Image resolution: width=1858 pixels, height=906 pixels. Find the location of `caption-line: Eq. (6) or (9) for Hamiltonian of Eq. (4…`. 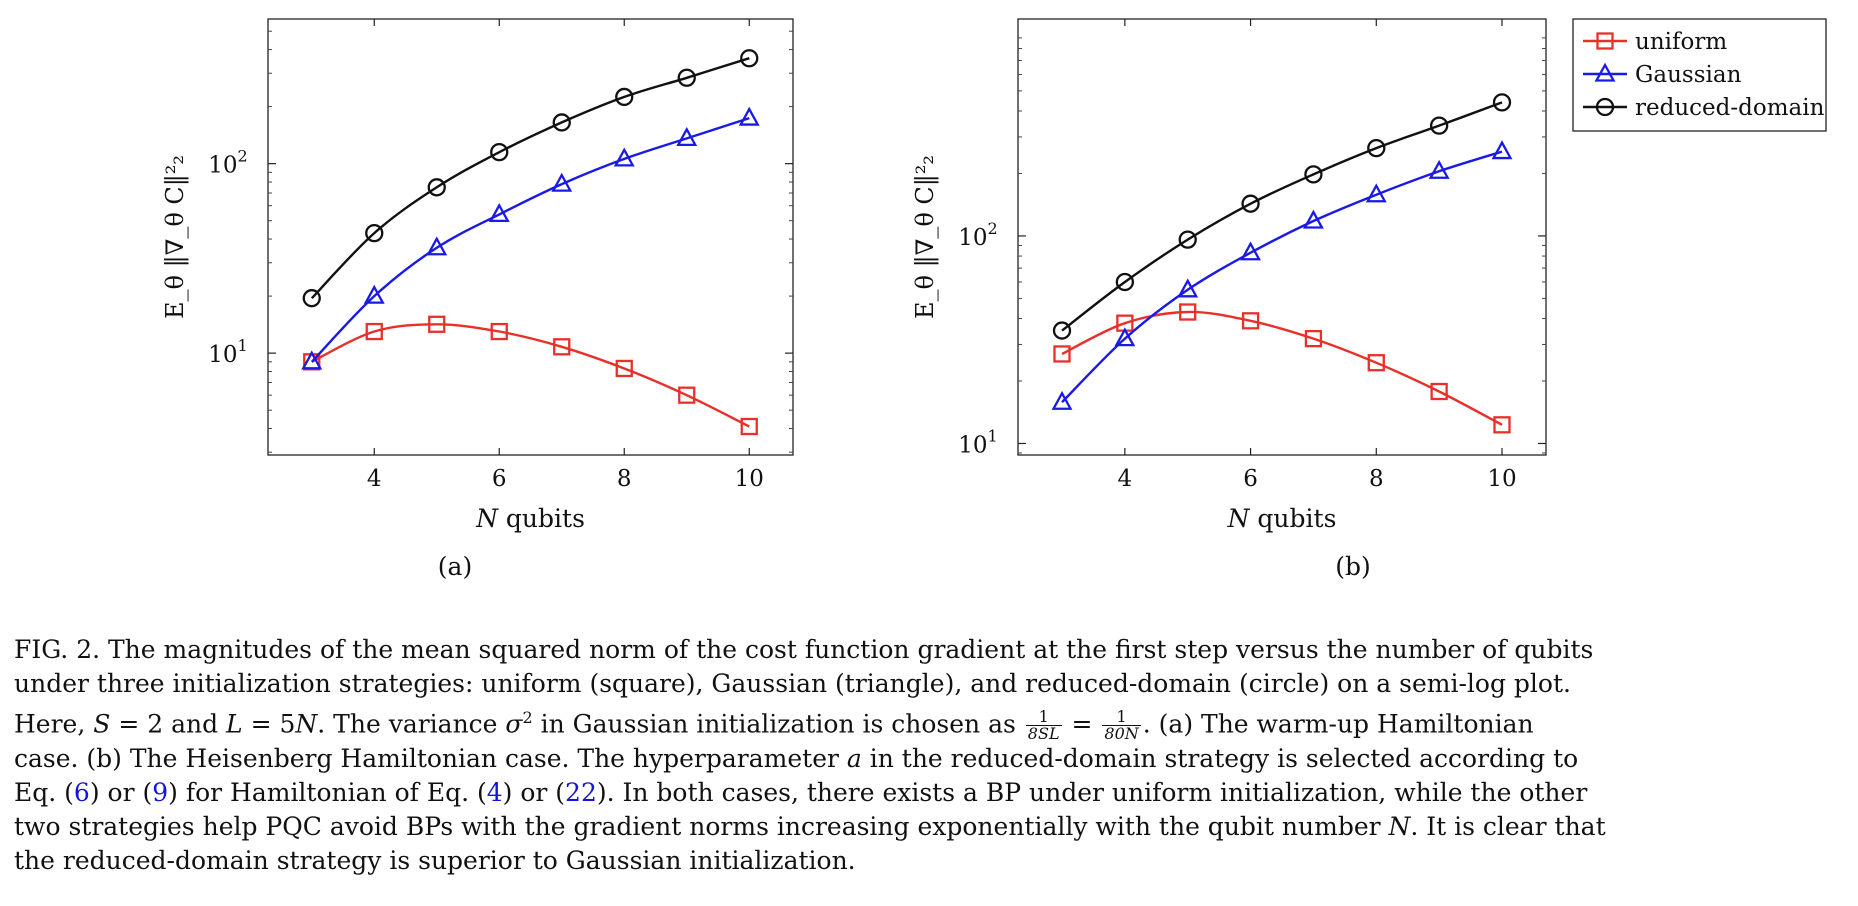

caption-line: Eq. (6) or (9) for Hamiltonian of Eq. (4… is located at coordinates (801, 793).